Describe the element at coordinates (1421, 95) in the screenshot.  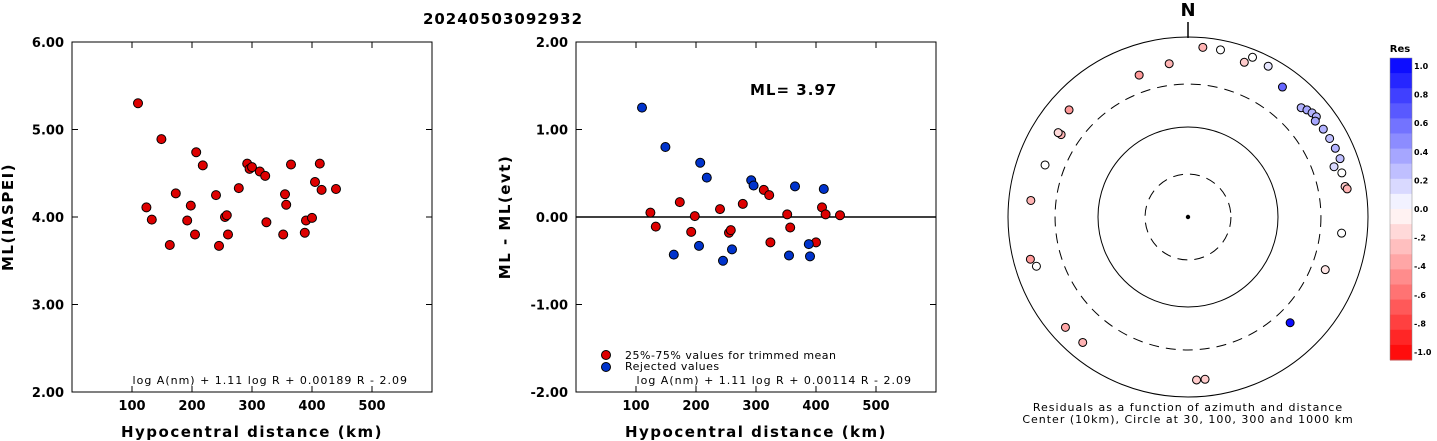
I see `colorbar-tick-label: 0.8` at that location.